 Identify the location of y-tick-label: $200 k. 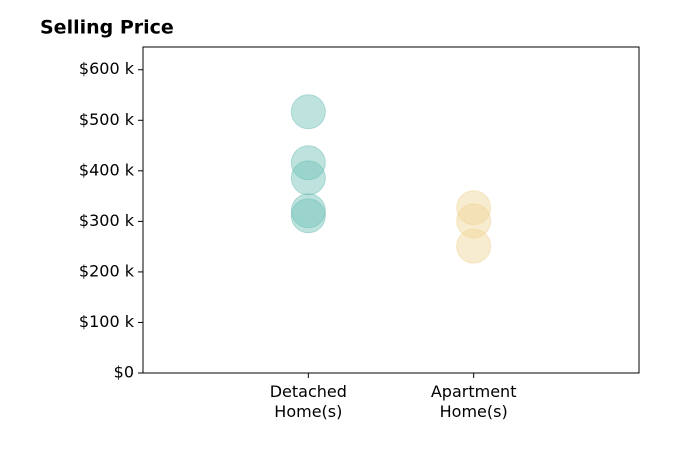
(107, 270).